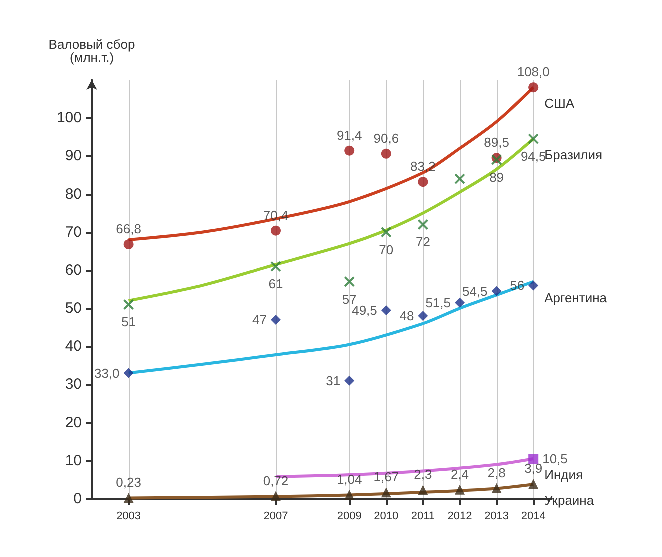 This screenshot has width=662, height=557. Describe the element at coordinates (555, 459) in the screenshot. I see `data-label: 10,5` at that location.